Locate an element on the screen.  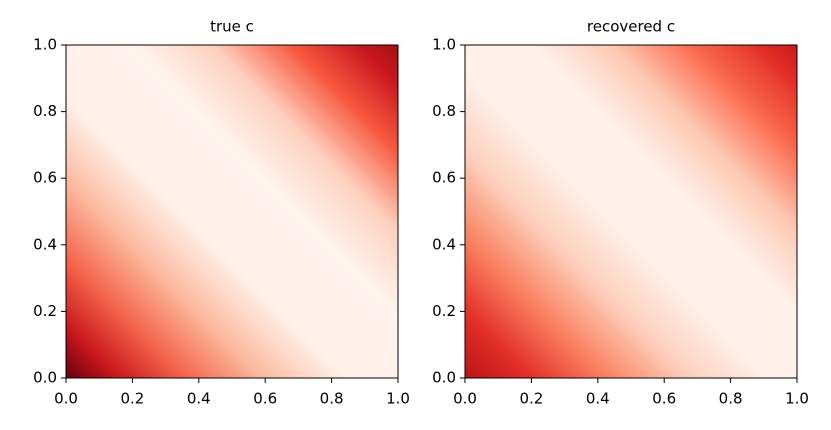
chart-title: recovered c is located at coordinates (631, 27).